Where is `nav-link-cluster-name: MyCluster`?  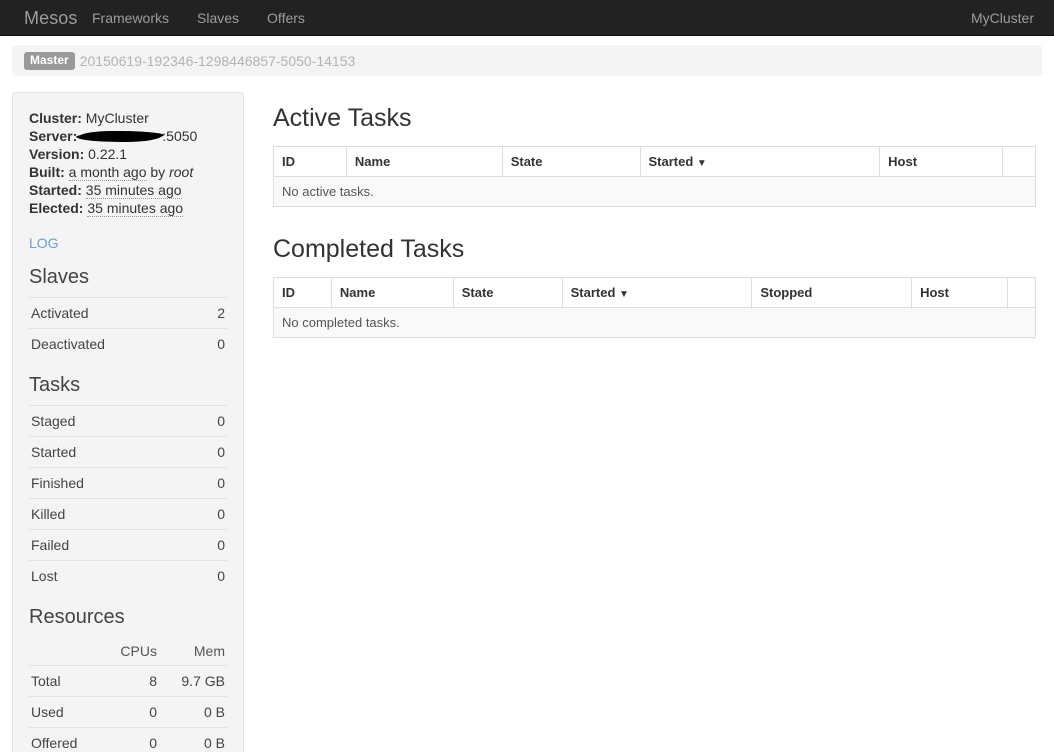 nav-link-cluster-name: MyCluster is located at coordinates (1002, 18).